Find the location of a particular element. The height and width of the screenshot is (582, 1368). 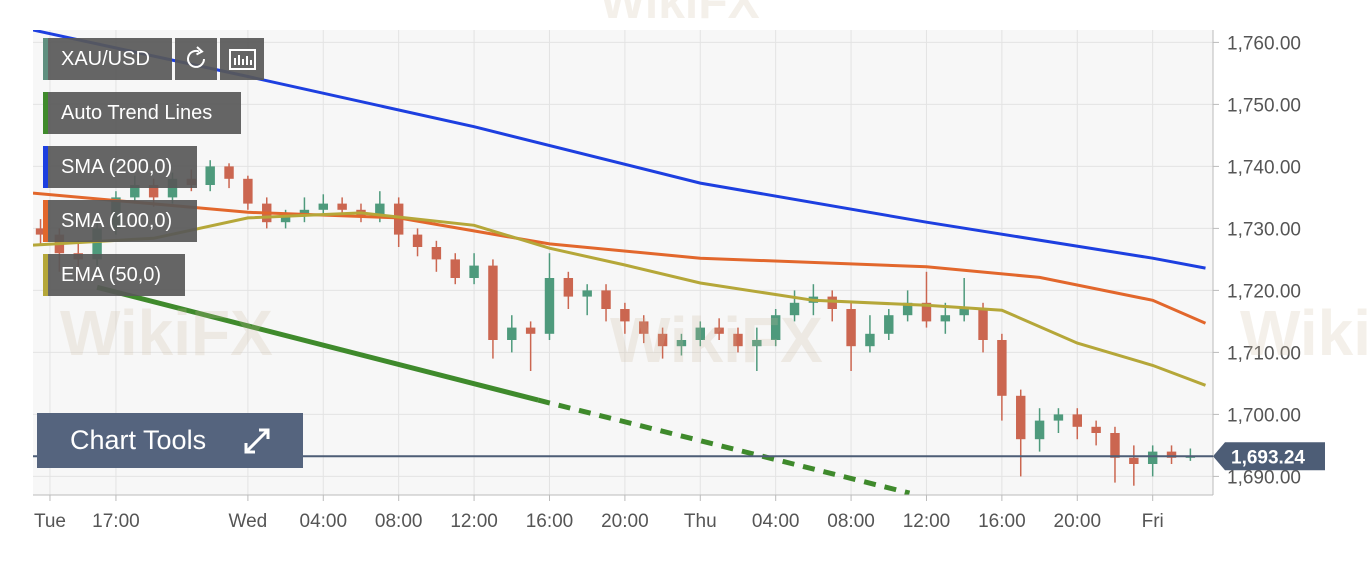

chart-tools-label: Chart Tools is located at coordinates (138, 440).